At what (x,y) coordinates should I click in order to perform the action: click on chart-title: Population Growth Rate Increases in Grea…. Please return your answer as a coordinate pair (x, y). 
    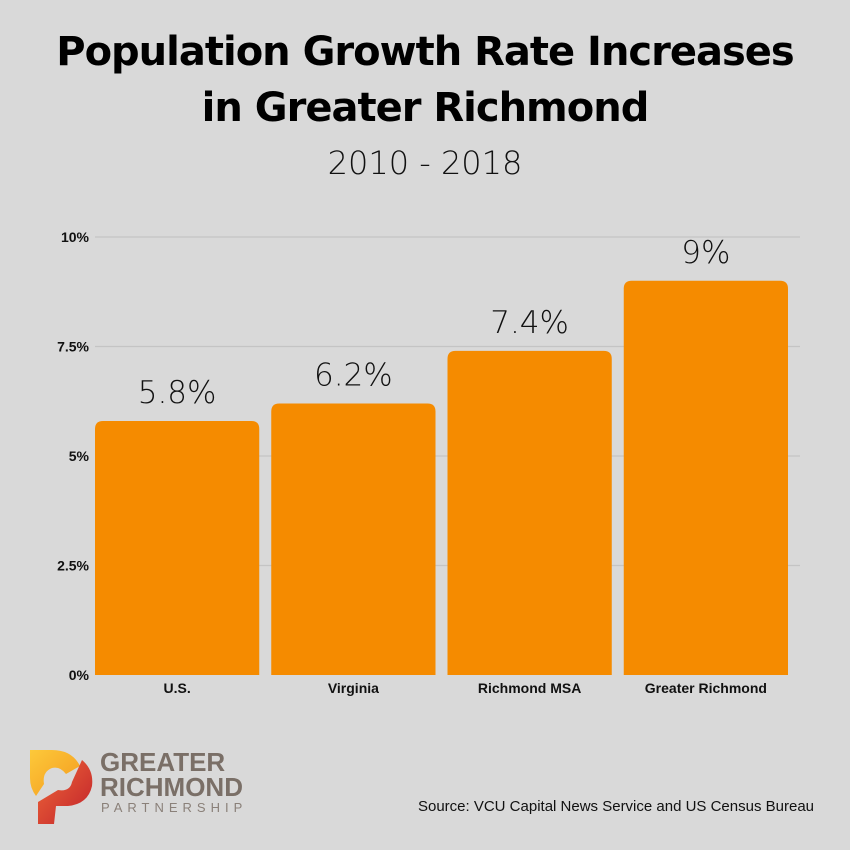
    Looking at the image, I should click on (425, 80).